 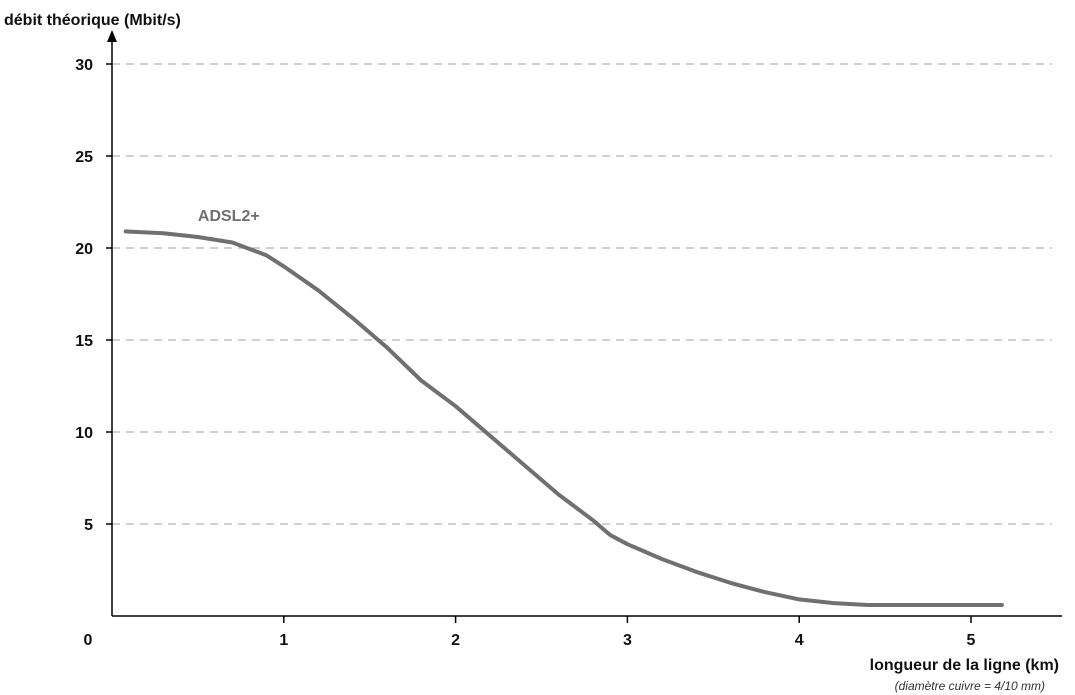 What do you see at coordinates (627, 640) in the screenshot?
I see `x-tick-label: 3` at bounding box center [627, 640].